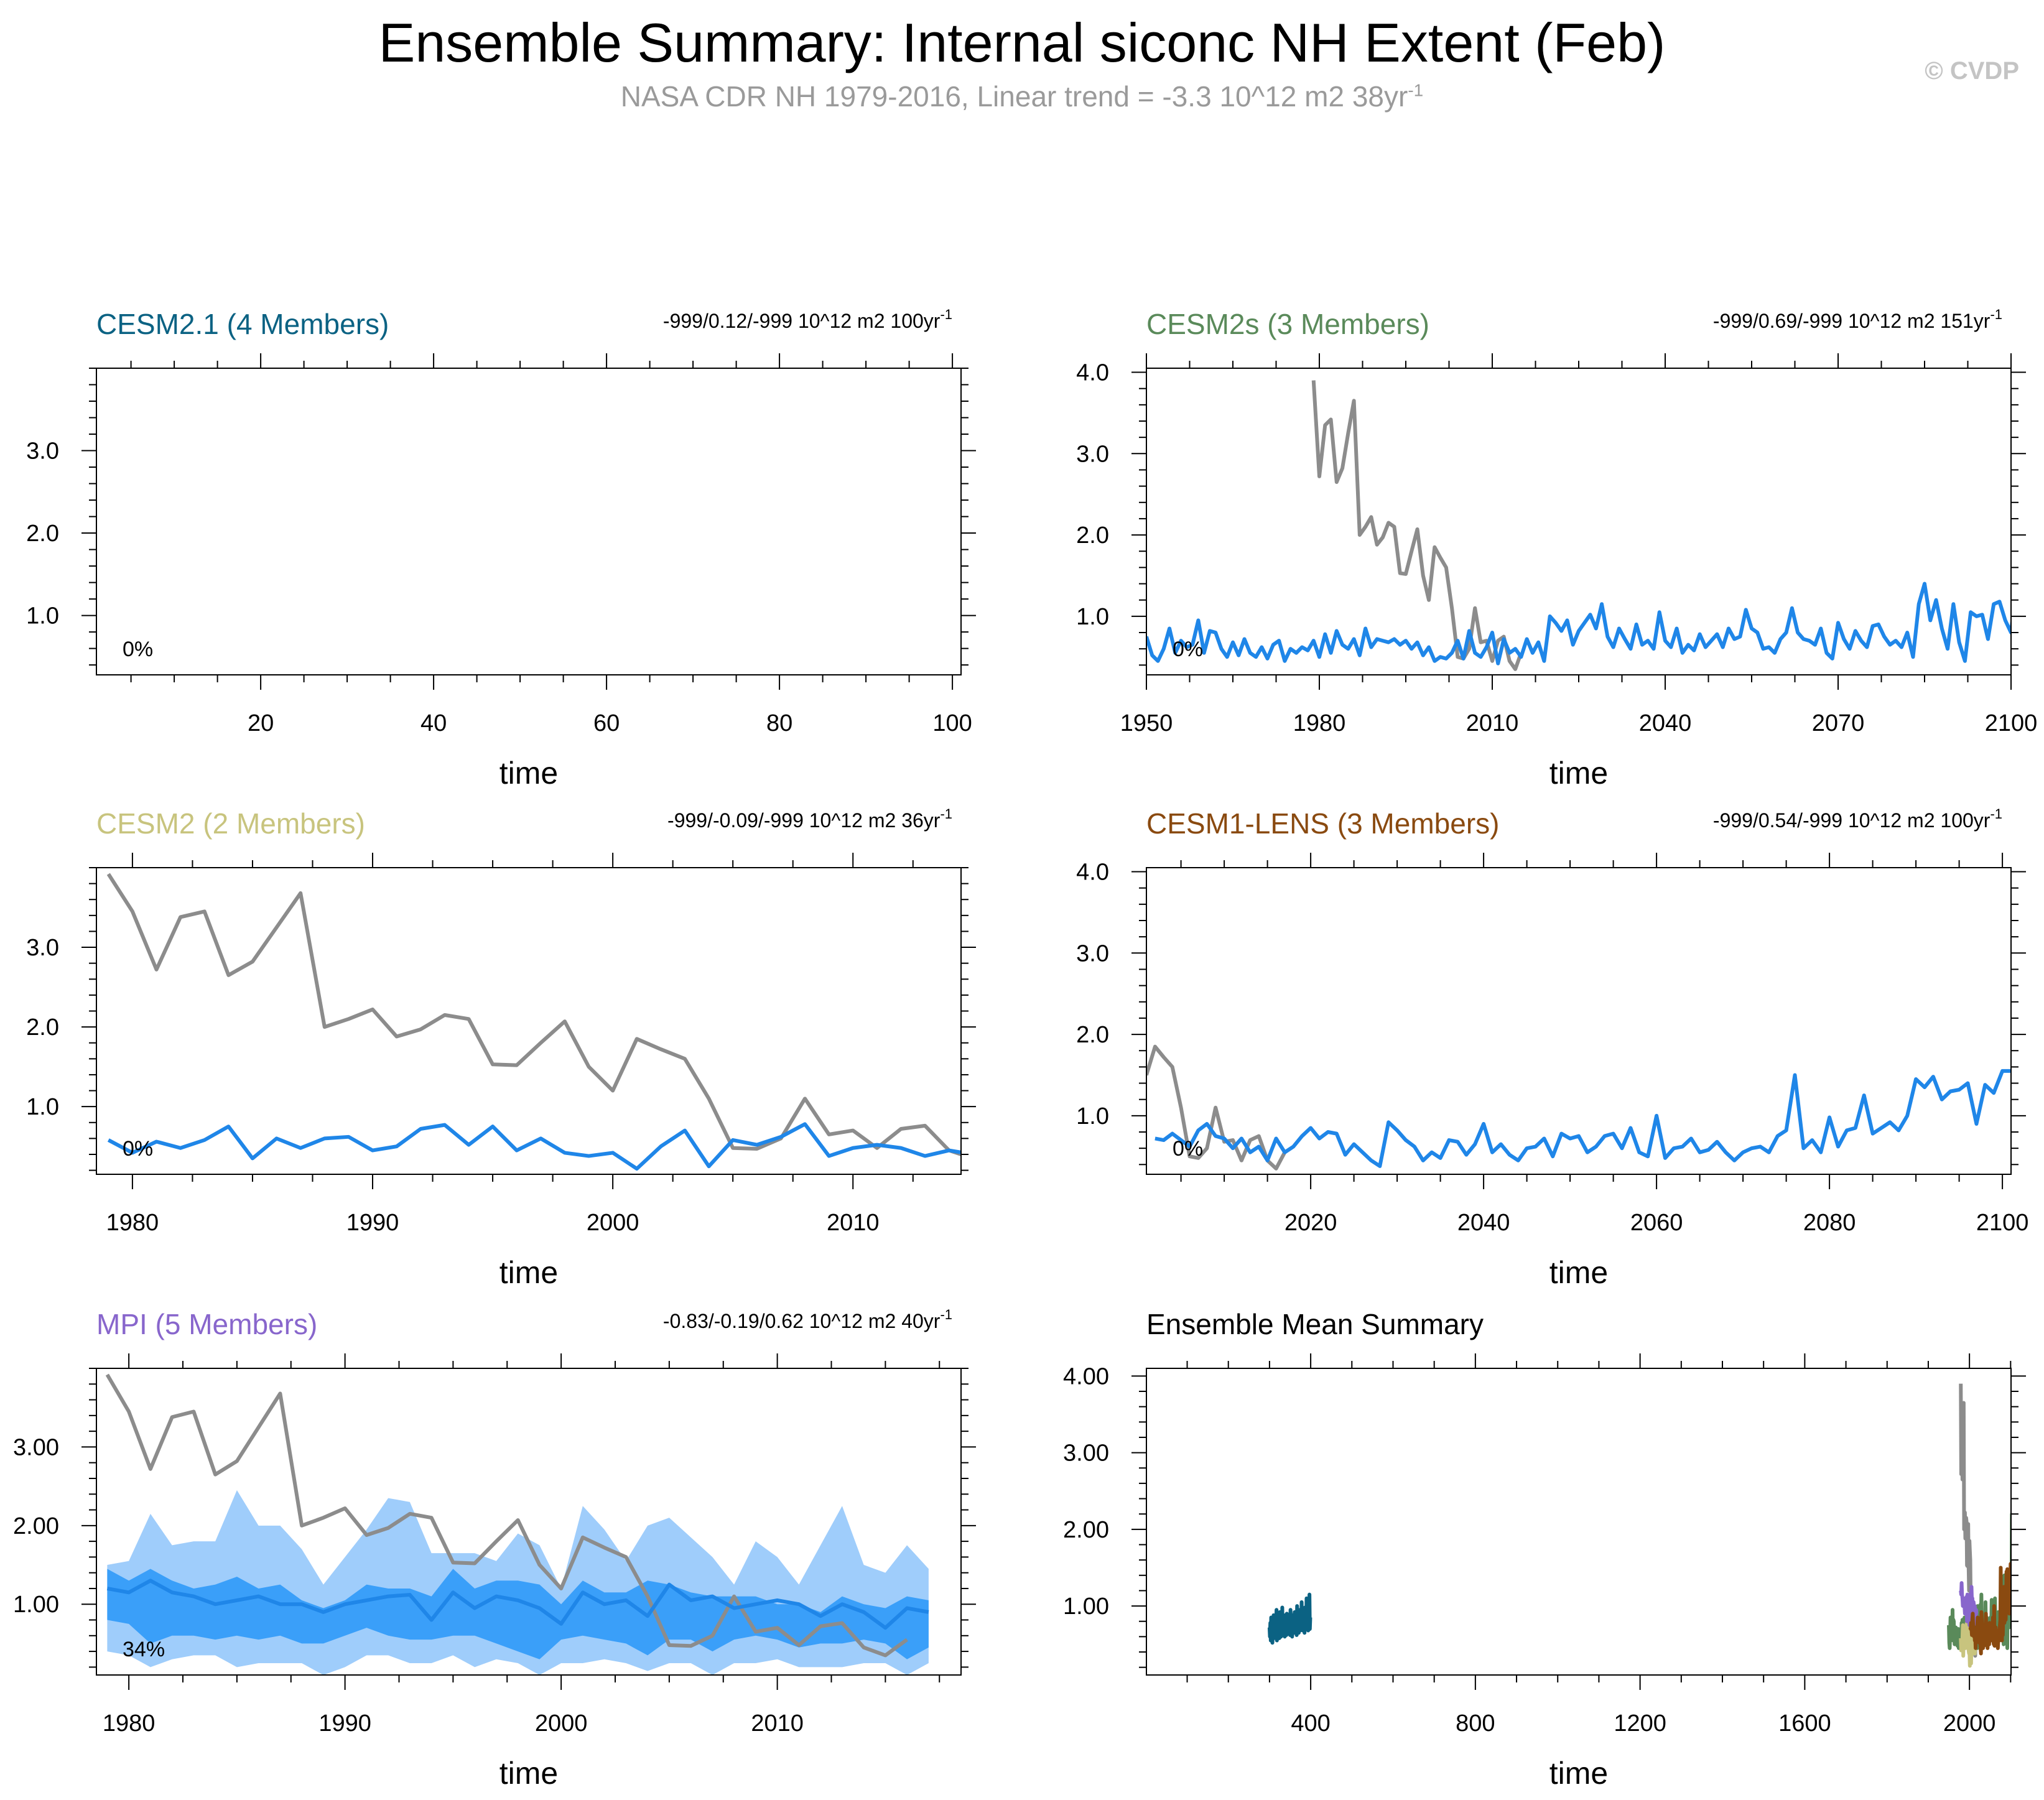 The width and height of the screenshot is (2044, 1800). I want to click on panel-stats: -999/0.12/-999 10^12 m2 100yr-1, so click(808, 319).